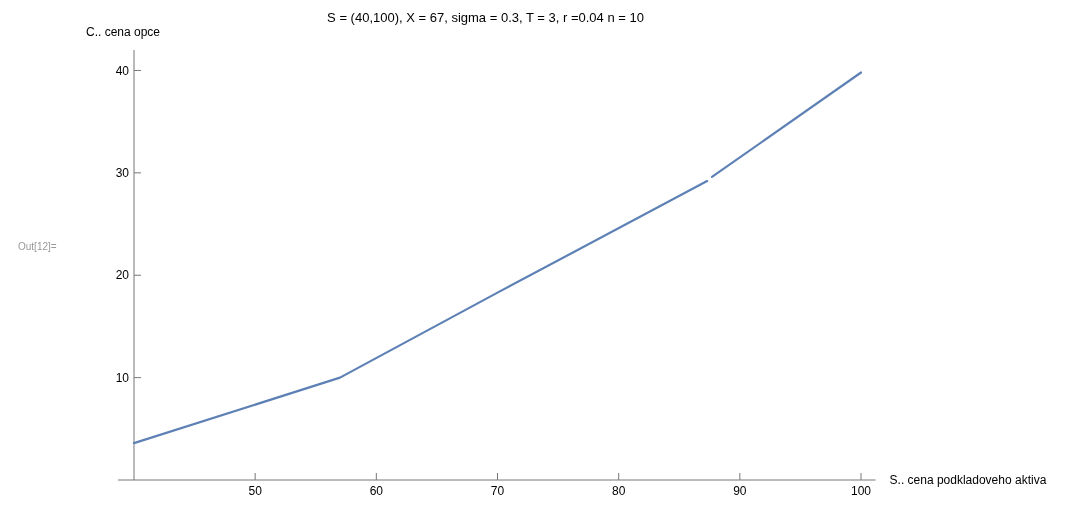 This screenshot has height=507, width=1091. What do you see at coordinates (37, 246) in the screenshot?
I see `text: Out[12]=` at bounding box center [37, 246].